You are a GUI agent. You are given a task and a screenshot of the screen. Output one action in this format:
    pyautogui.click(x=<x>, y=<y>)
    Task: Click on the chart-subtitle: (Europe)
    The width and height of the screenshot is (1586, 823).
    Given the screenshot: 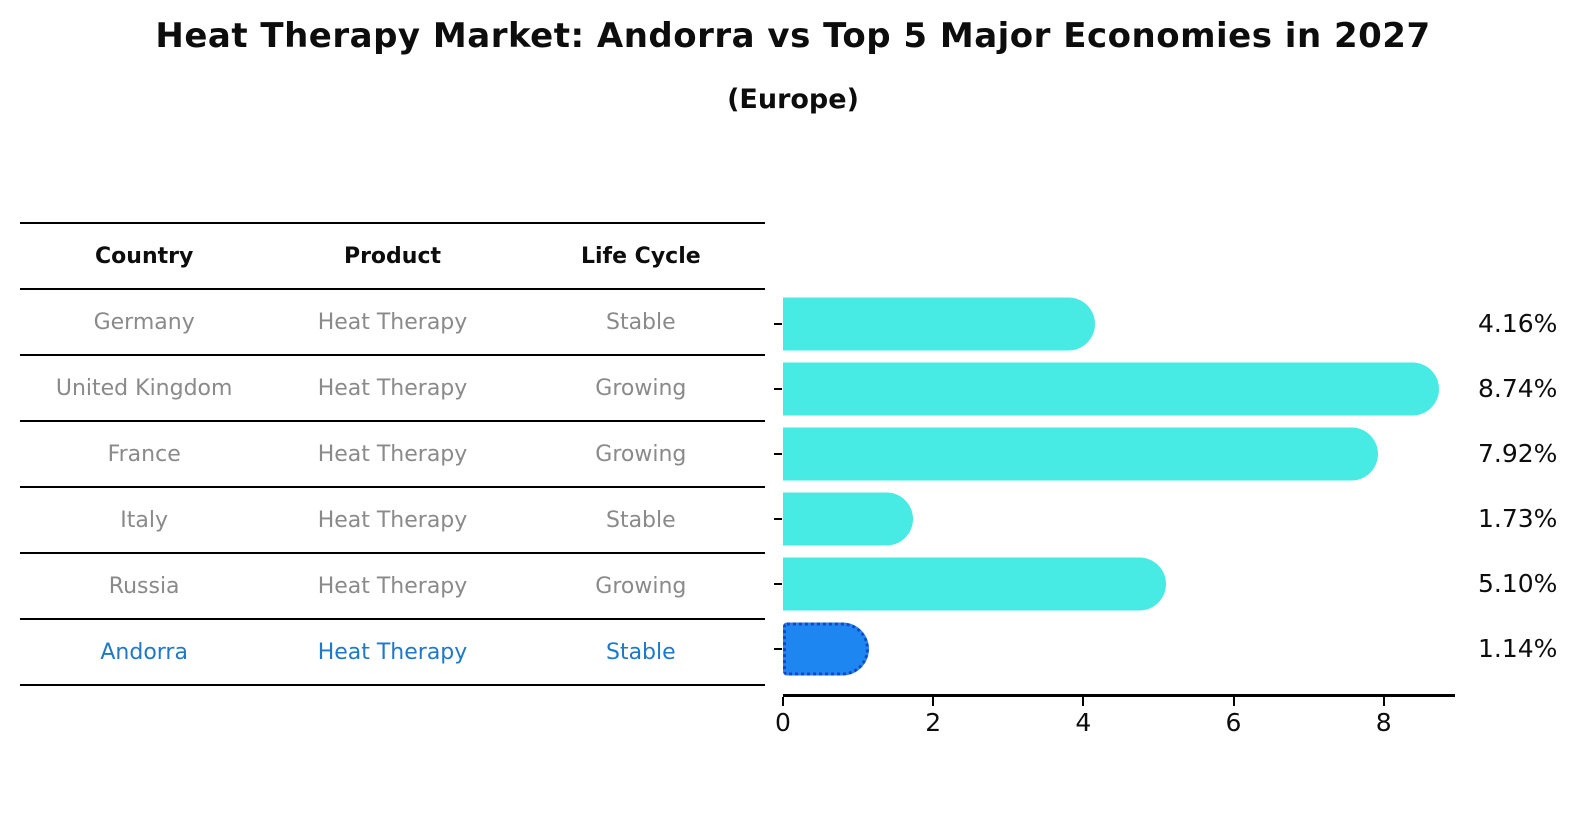 What is the action you would take?
    pyautogui.click(x=793, y=99)
    